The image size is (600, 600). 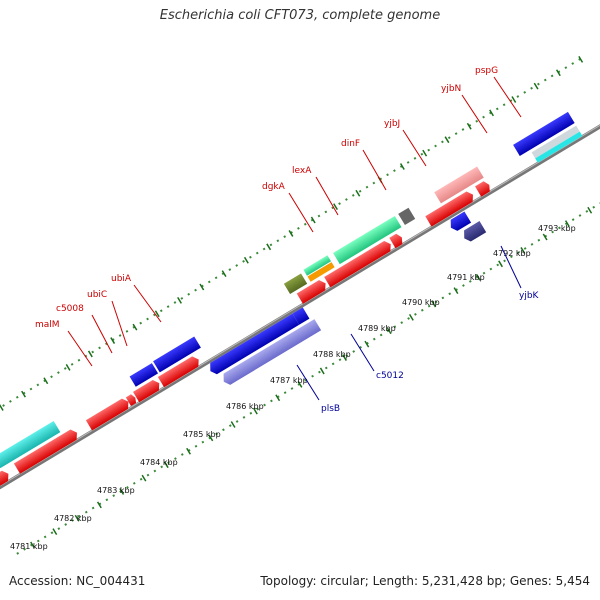 I want to click on gene-label: yjbJ, so click(x=392, y=124).